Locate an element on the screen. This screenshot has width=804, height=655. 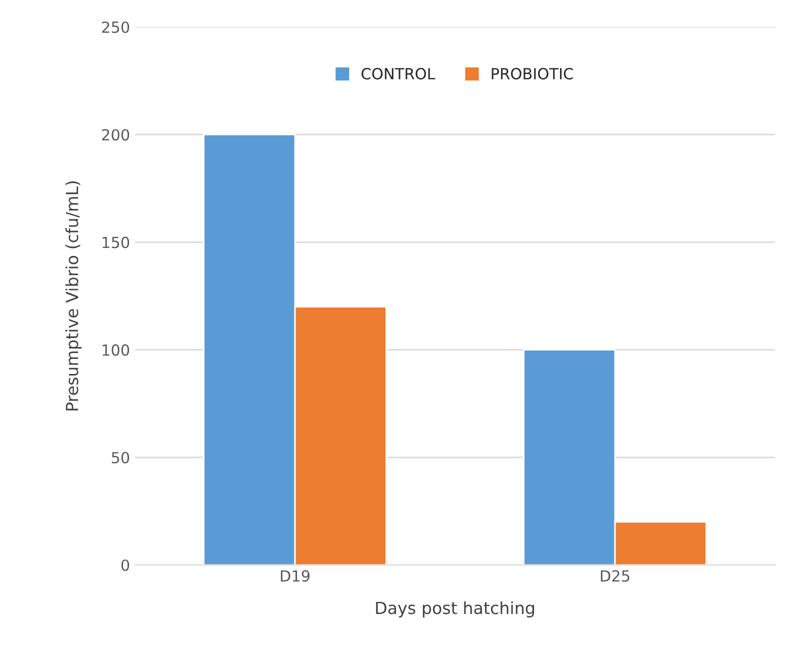
x-tick-label: D25 is located at coordinates (615, 576).